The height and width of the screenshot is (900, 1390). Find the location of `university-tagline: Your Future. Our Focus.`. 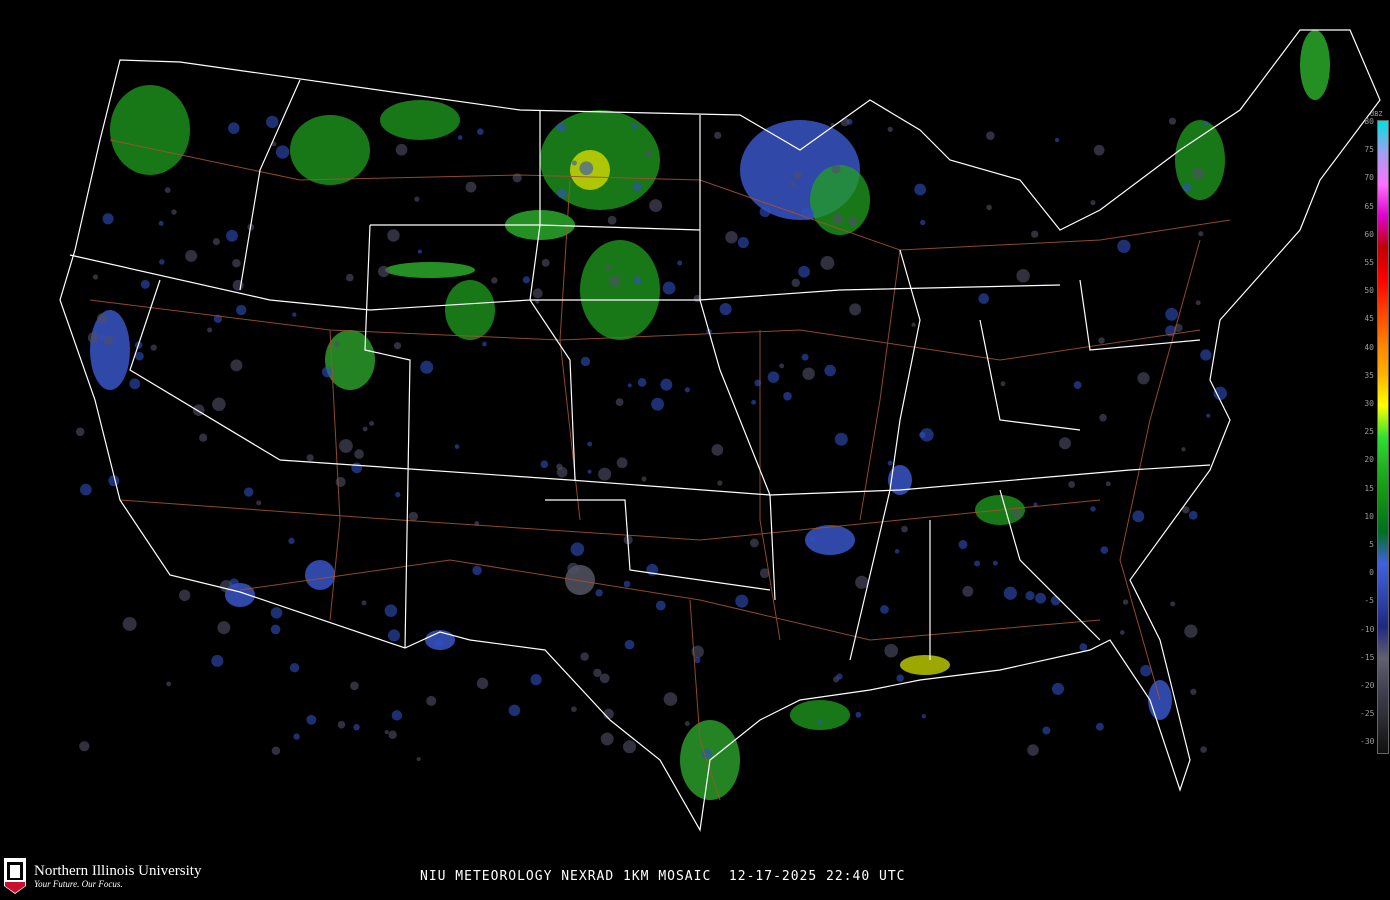

university-tagline: Your Future. Our Focus. is located at coordinates (78, 884).